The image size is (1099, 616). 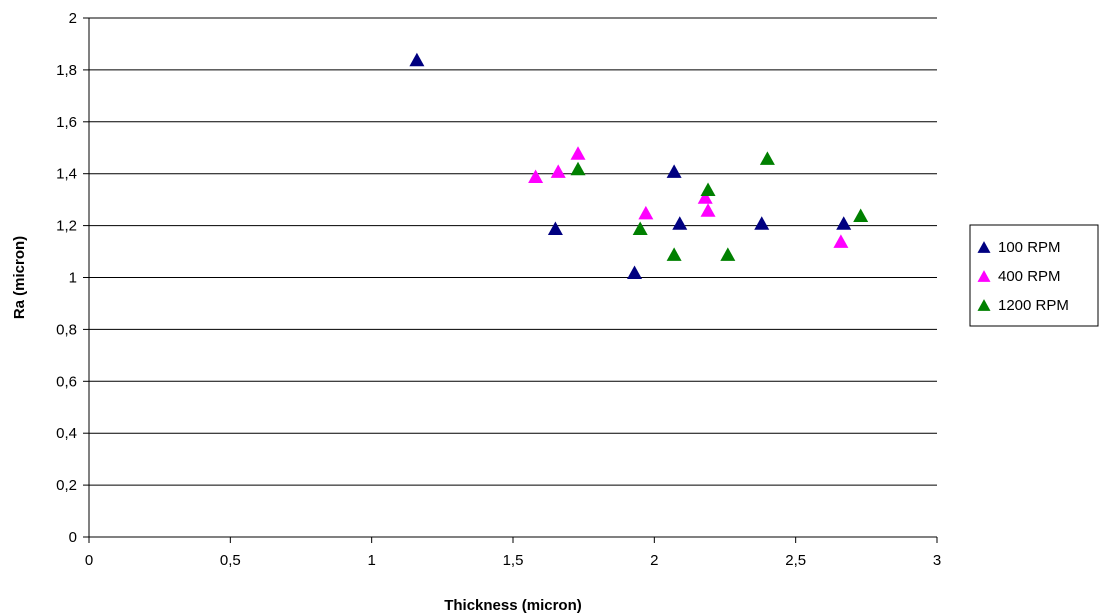 I want to click on legend: 100 RPM 400 RPM 1200 RPM, so click(x=1034, y=275).